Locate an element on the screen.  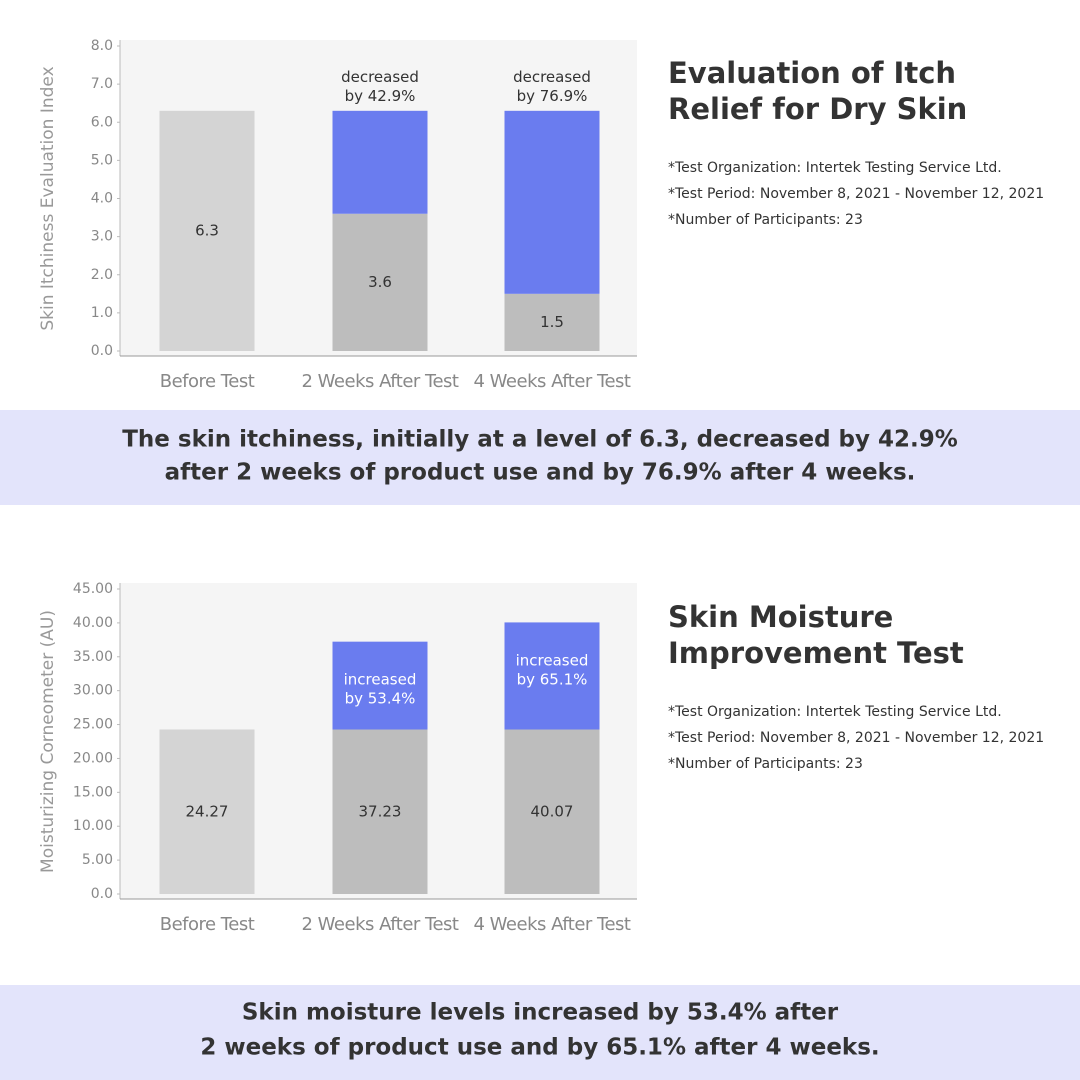
data-label: 40.07 is located at coordinates (552, 811).